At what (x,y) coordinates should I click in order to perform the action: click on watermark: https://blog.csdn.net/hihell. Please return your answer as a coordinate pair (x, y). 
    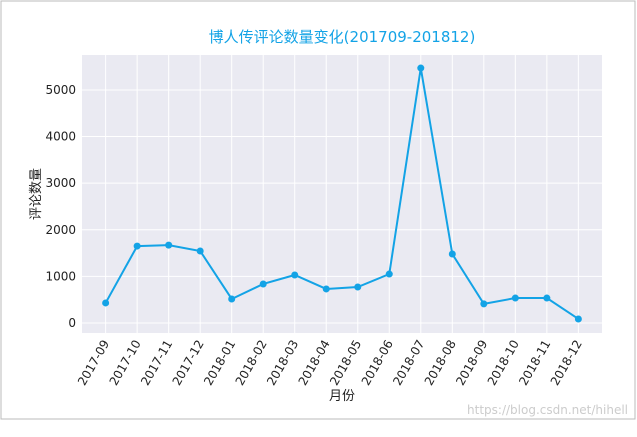
    Looking at the image, I should click on (547, 410).